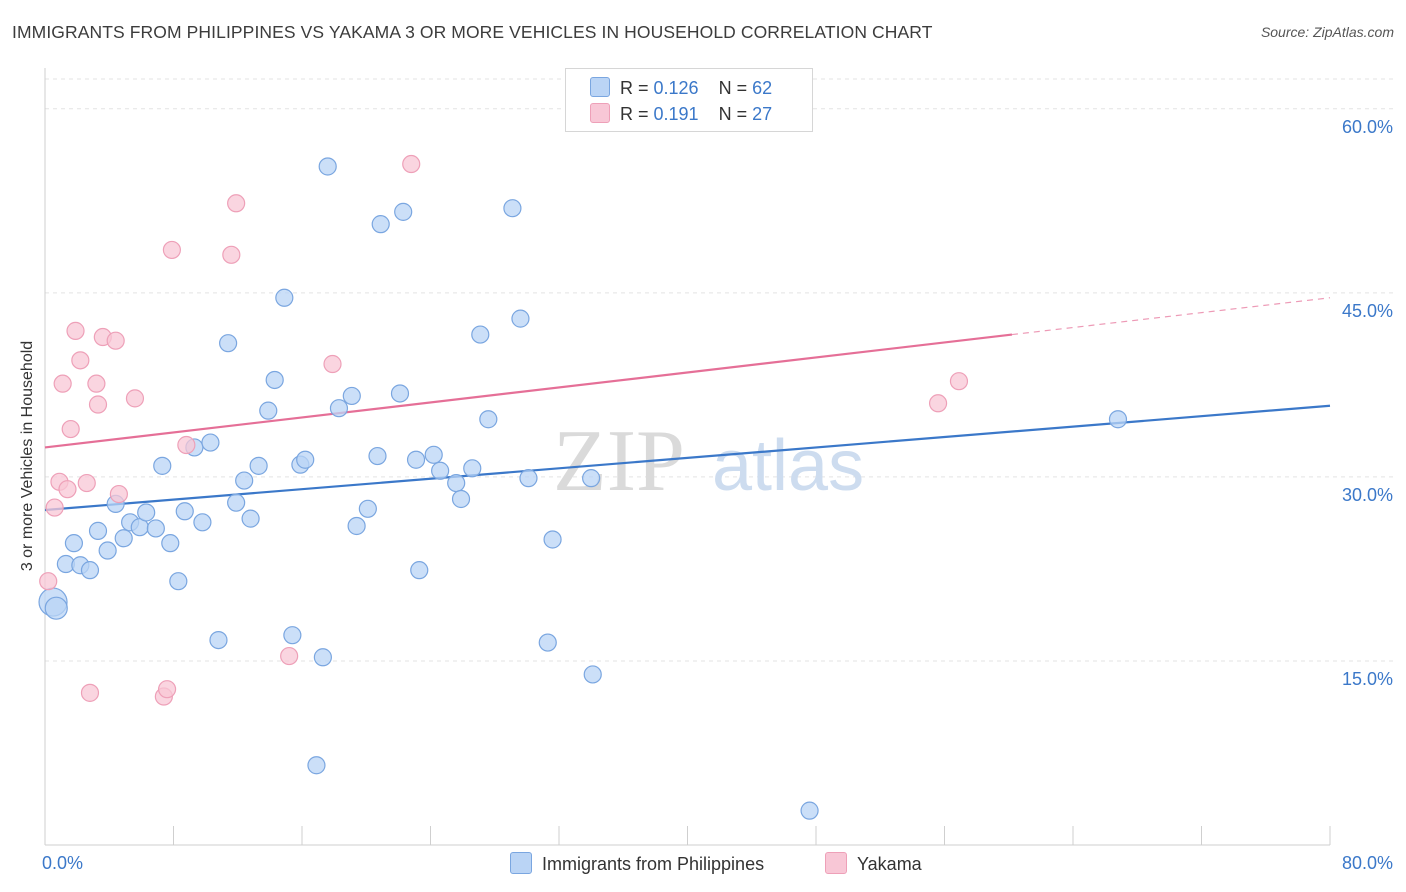 Image resolution: width=1406 pixels, height=892 pixels. What do you see at coordinates (653, 864) in the screenshot?
I see `legend-label-philippines: Immigrants from Philippines` at bounding box center [653, 864].